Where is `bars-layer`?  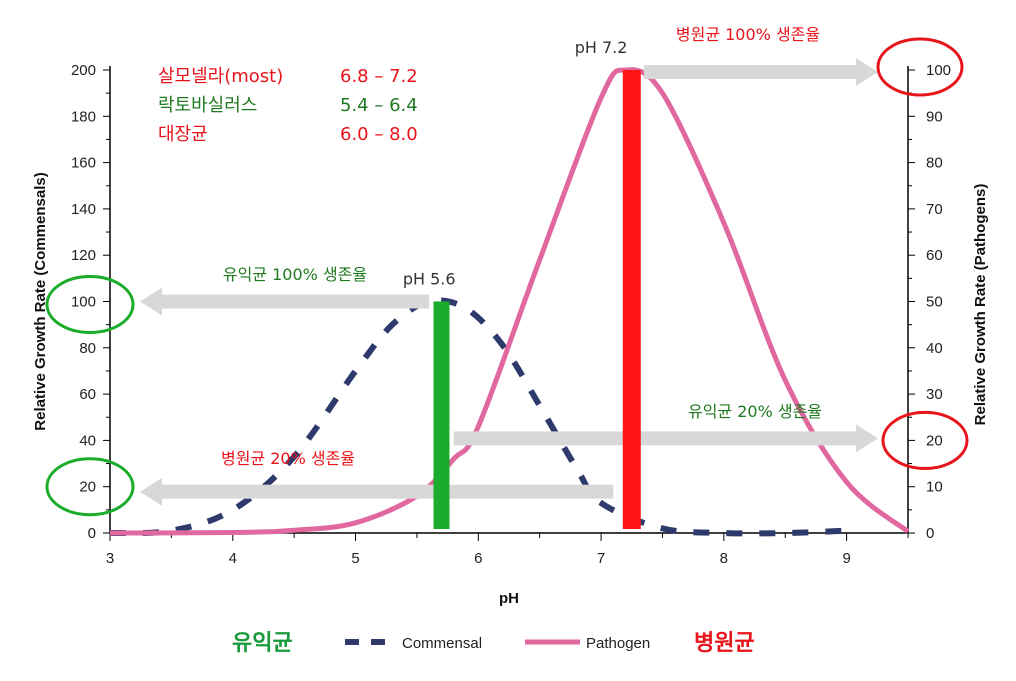
bars-layer is located at coordinates (537, 299).